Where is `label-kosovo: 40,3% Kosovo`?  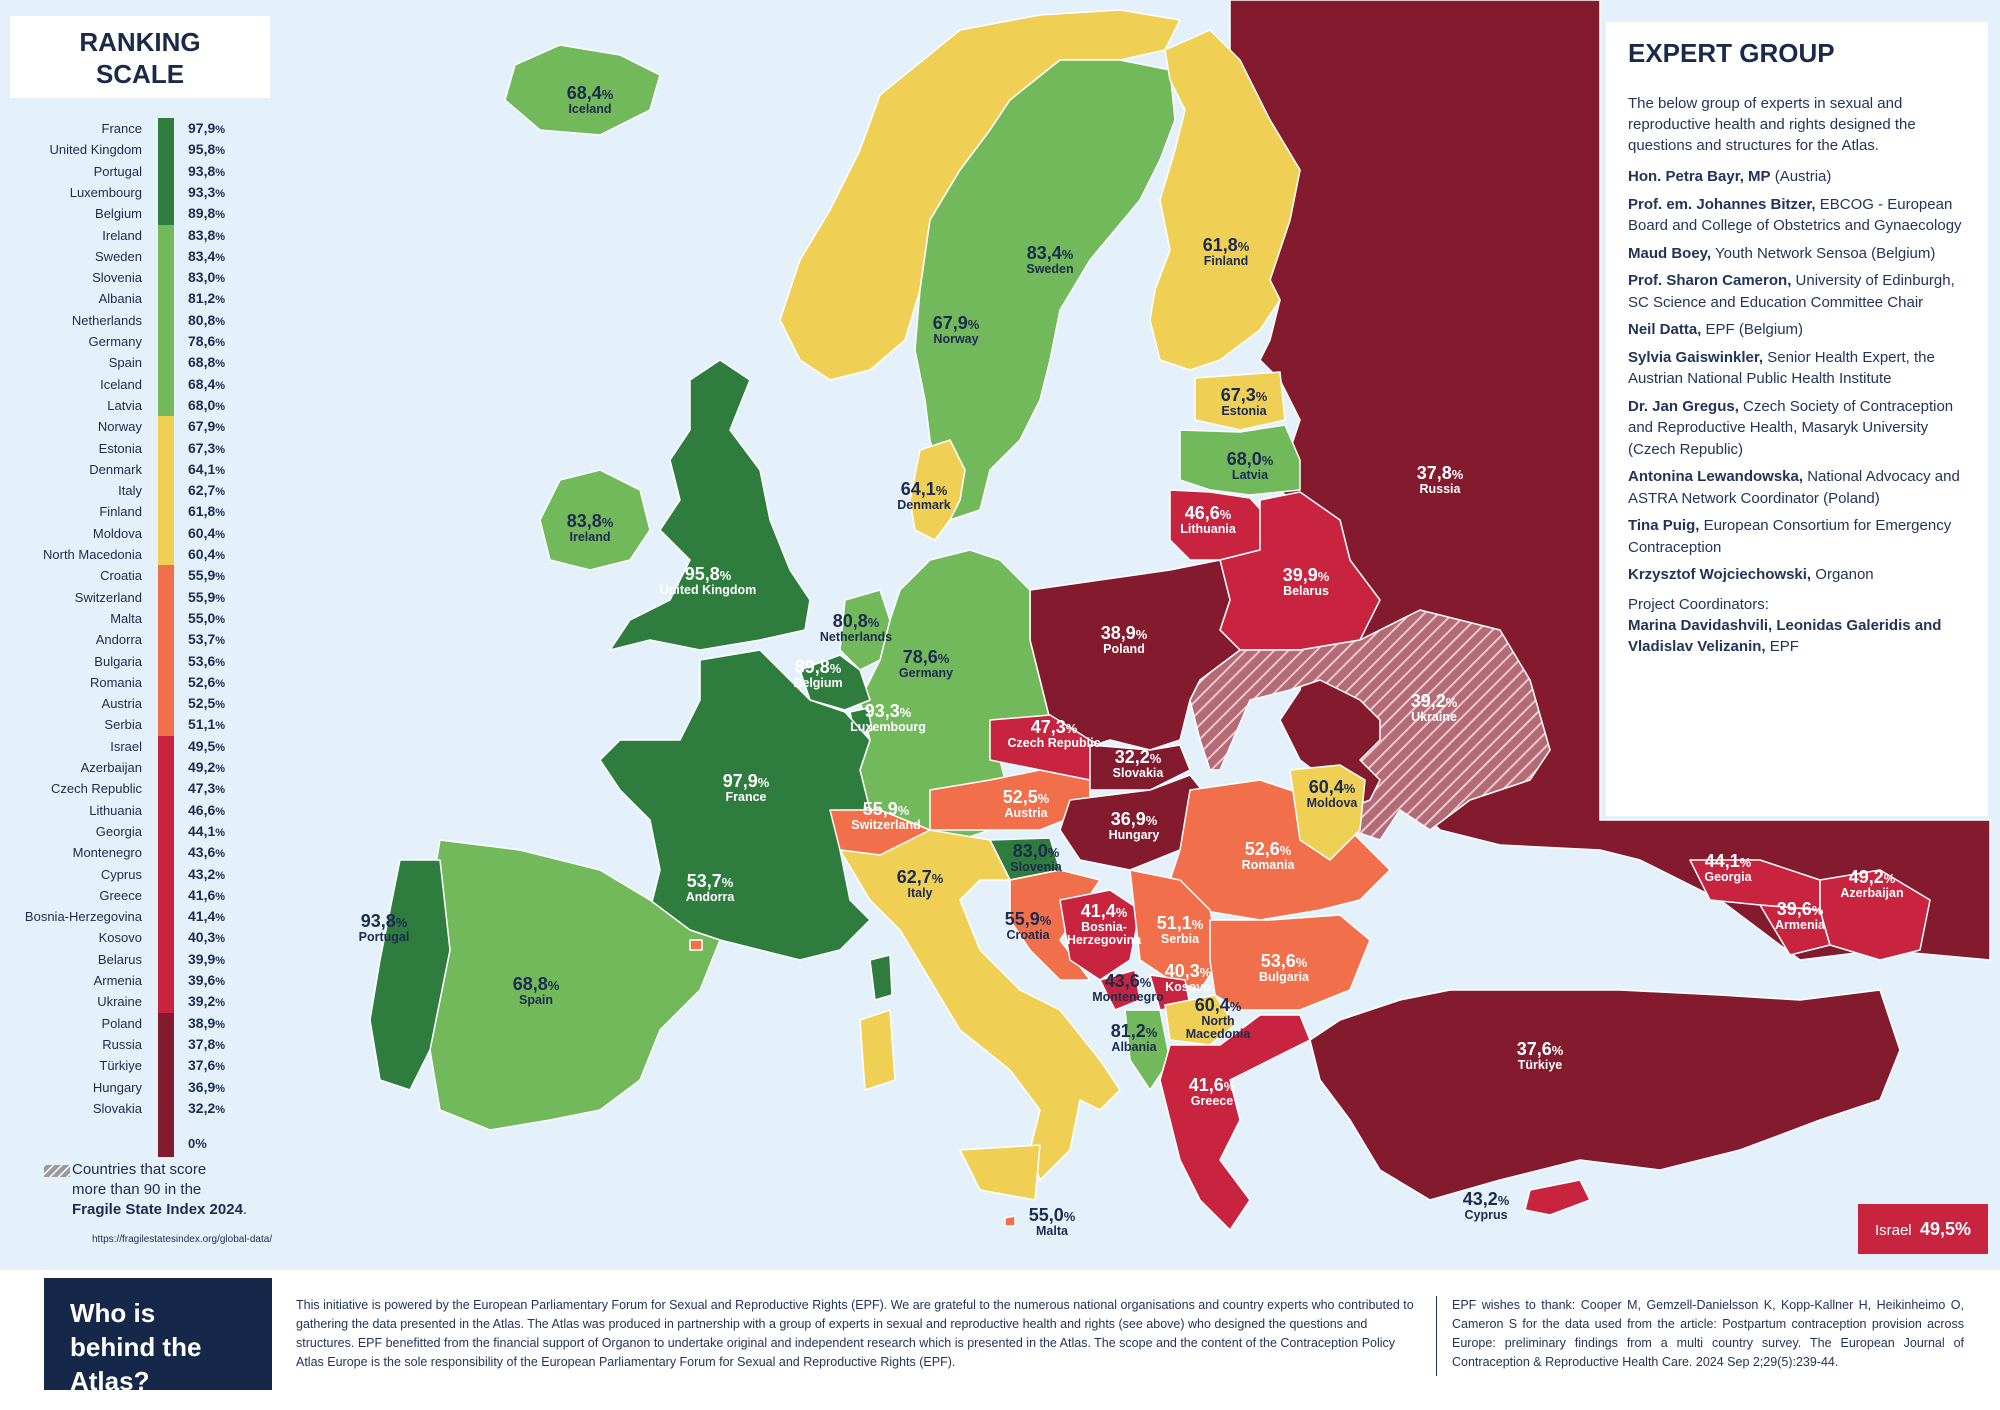
label-kosovo: 40,3% Kosovo is located at coordinates (1188, 977).